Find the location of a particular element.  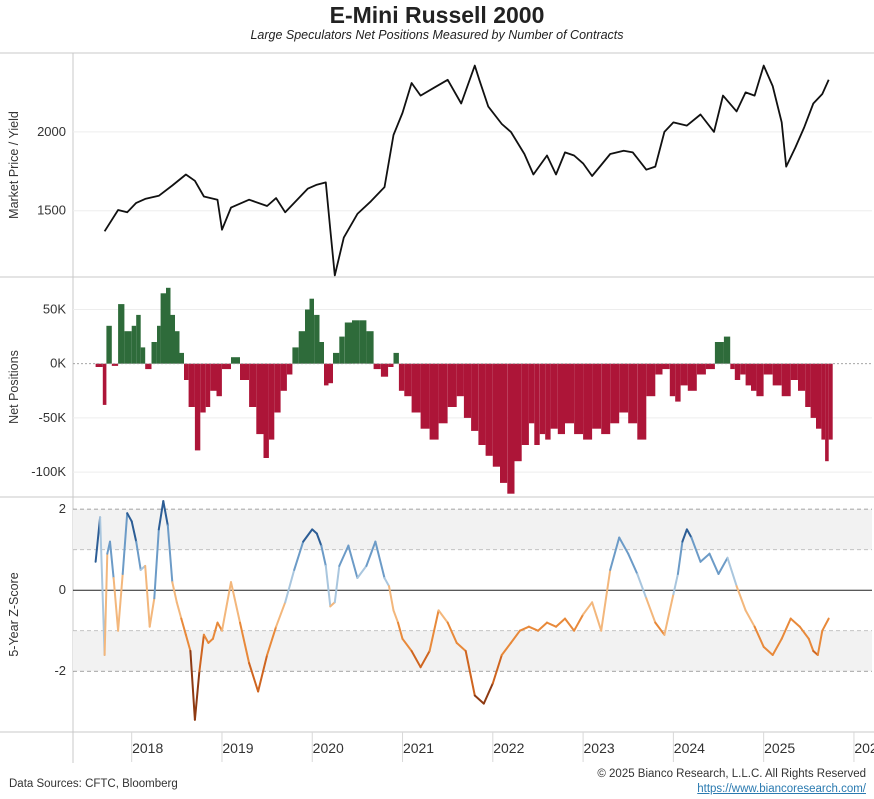

y-axis-label: Market Price / Yield is located at coordinates (14, 165).